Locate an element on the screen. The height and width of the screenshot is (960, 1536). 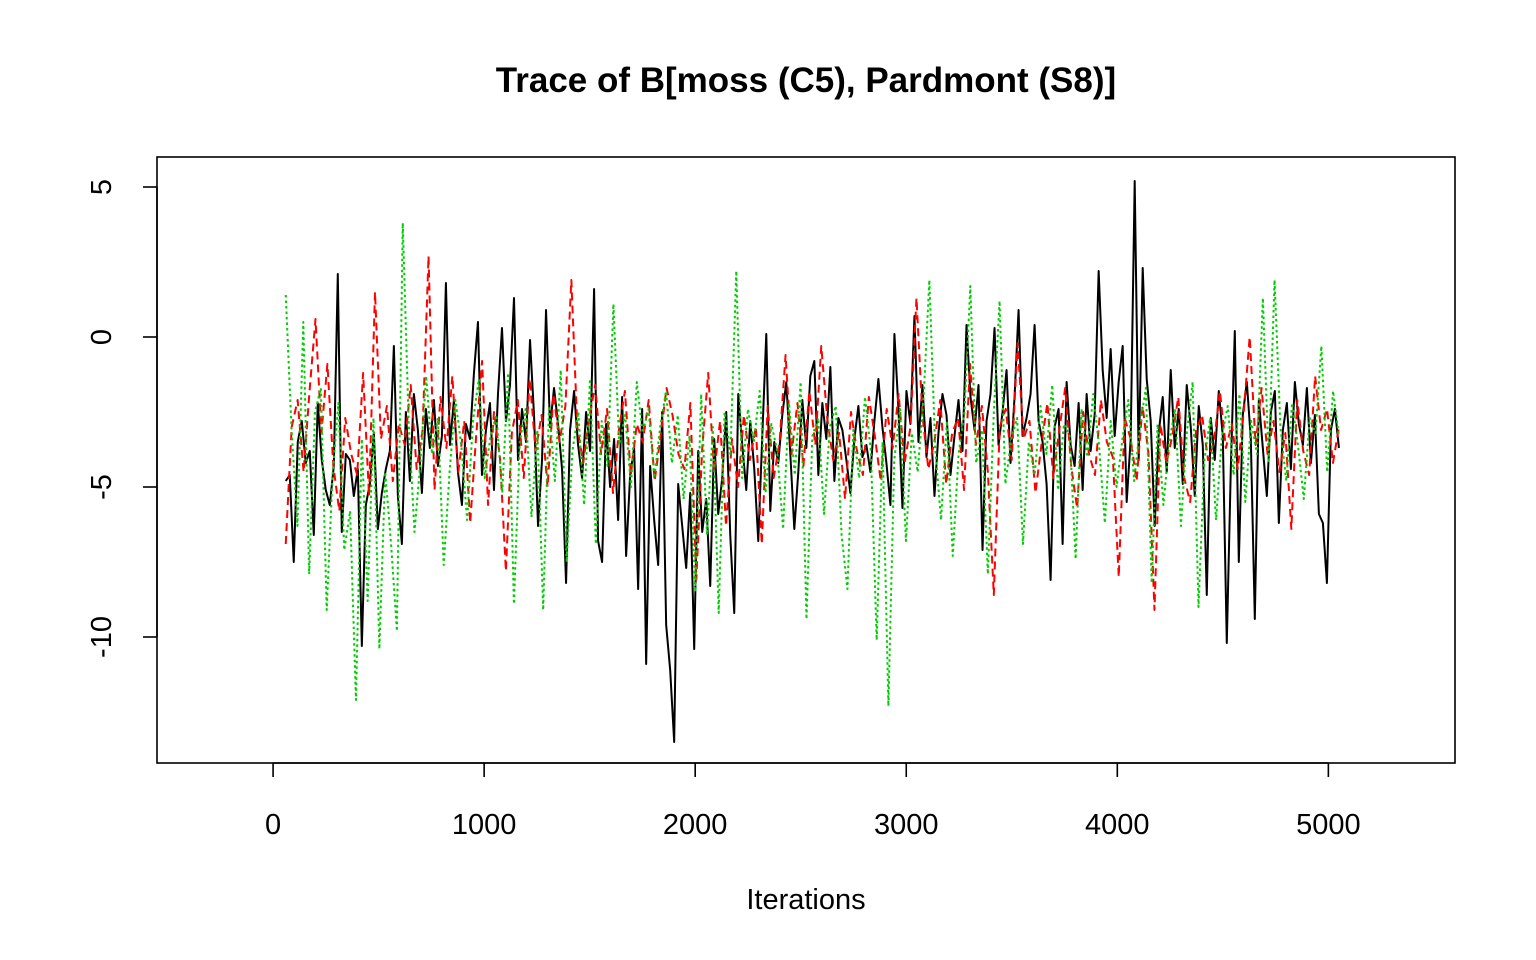
x-tick-label: 3000 is located at coordinates (906, 825).